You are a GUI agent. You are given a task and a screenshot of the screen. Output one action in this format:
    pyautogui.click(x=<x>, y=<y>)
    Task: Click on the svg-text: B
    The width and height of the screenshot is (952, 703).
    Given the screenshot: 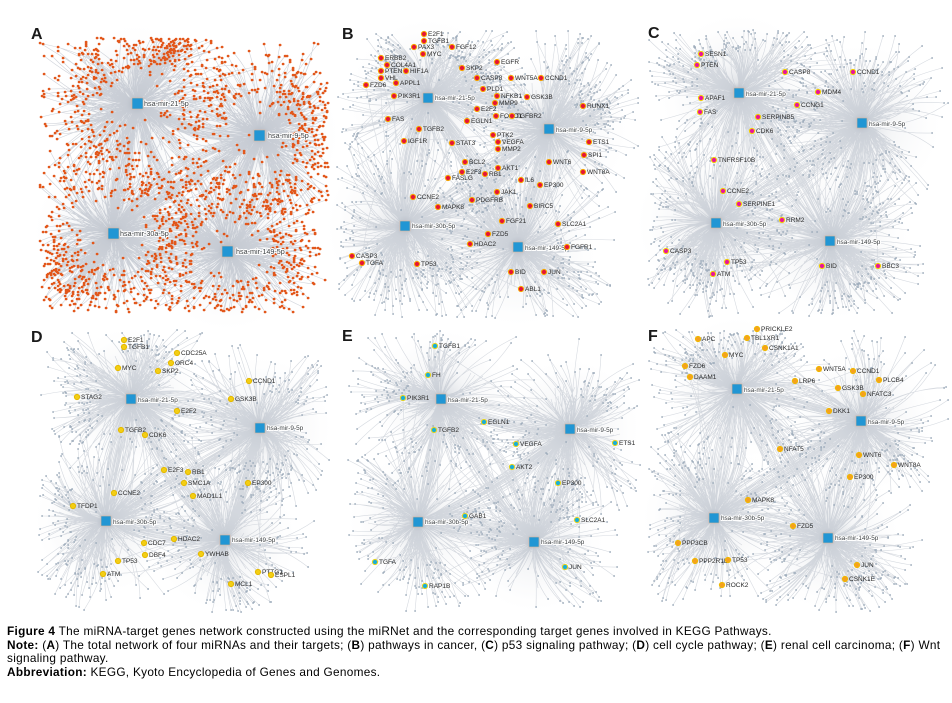 What is the action you would take?
    pyautogui.click(x=348, y=34)
    